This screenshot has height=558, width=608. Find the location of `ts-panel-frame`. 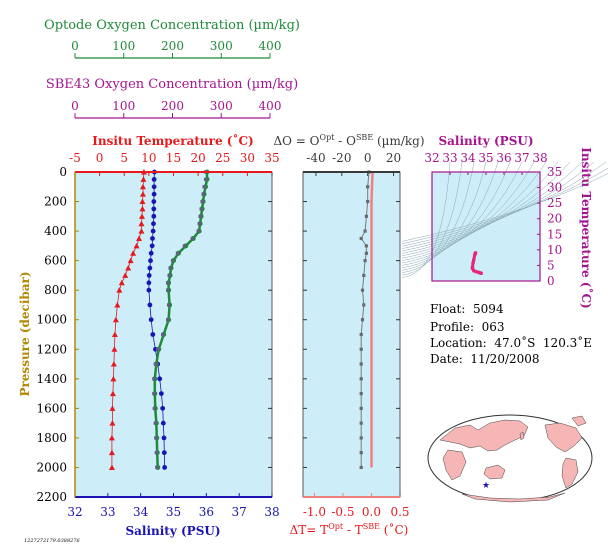

ts-panel-frame is located at coordinates (486, 226).